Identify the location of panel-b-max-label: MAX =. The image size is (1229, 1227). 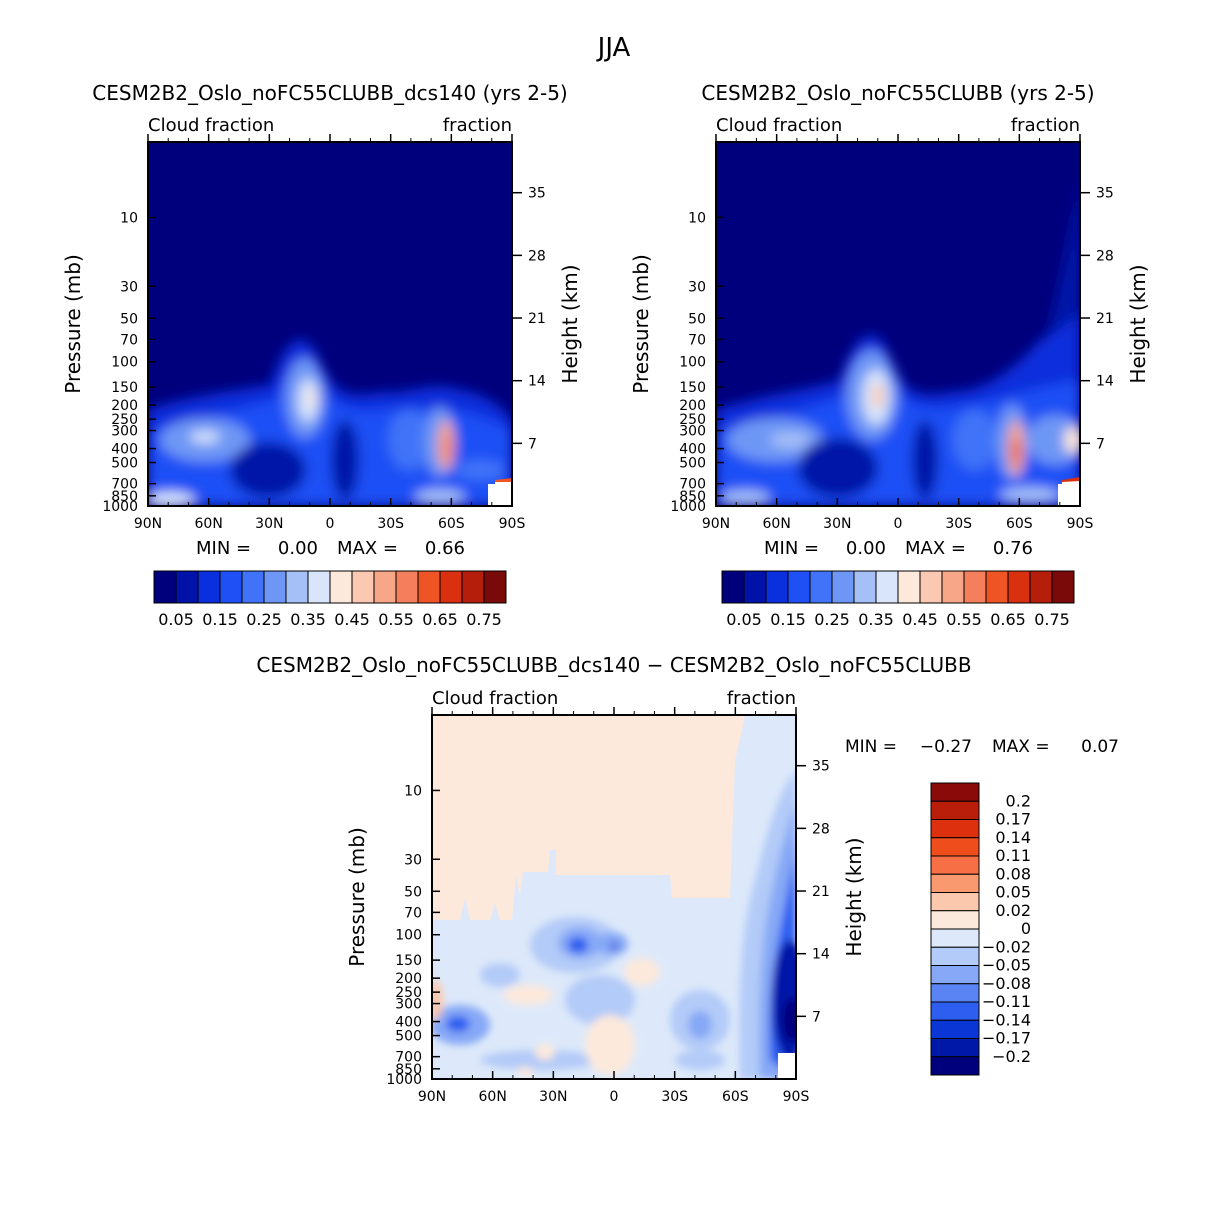
(935, 548).